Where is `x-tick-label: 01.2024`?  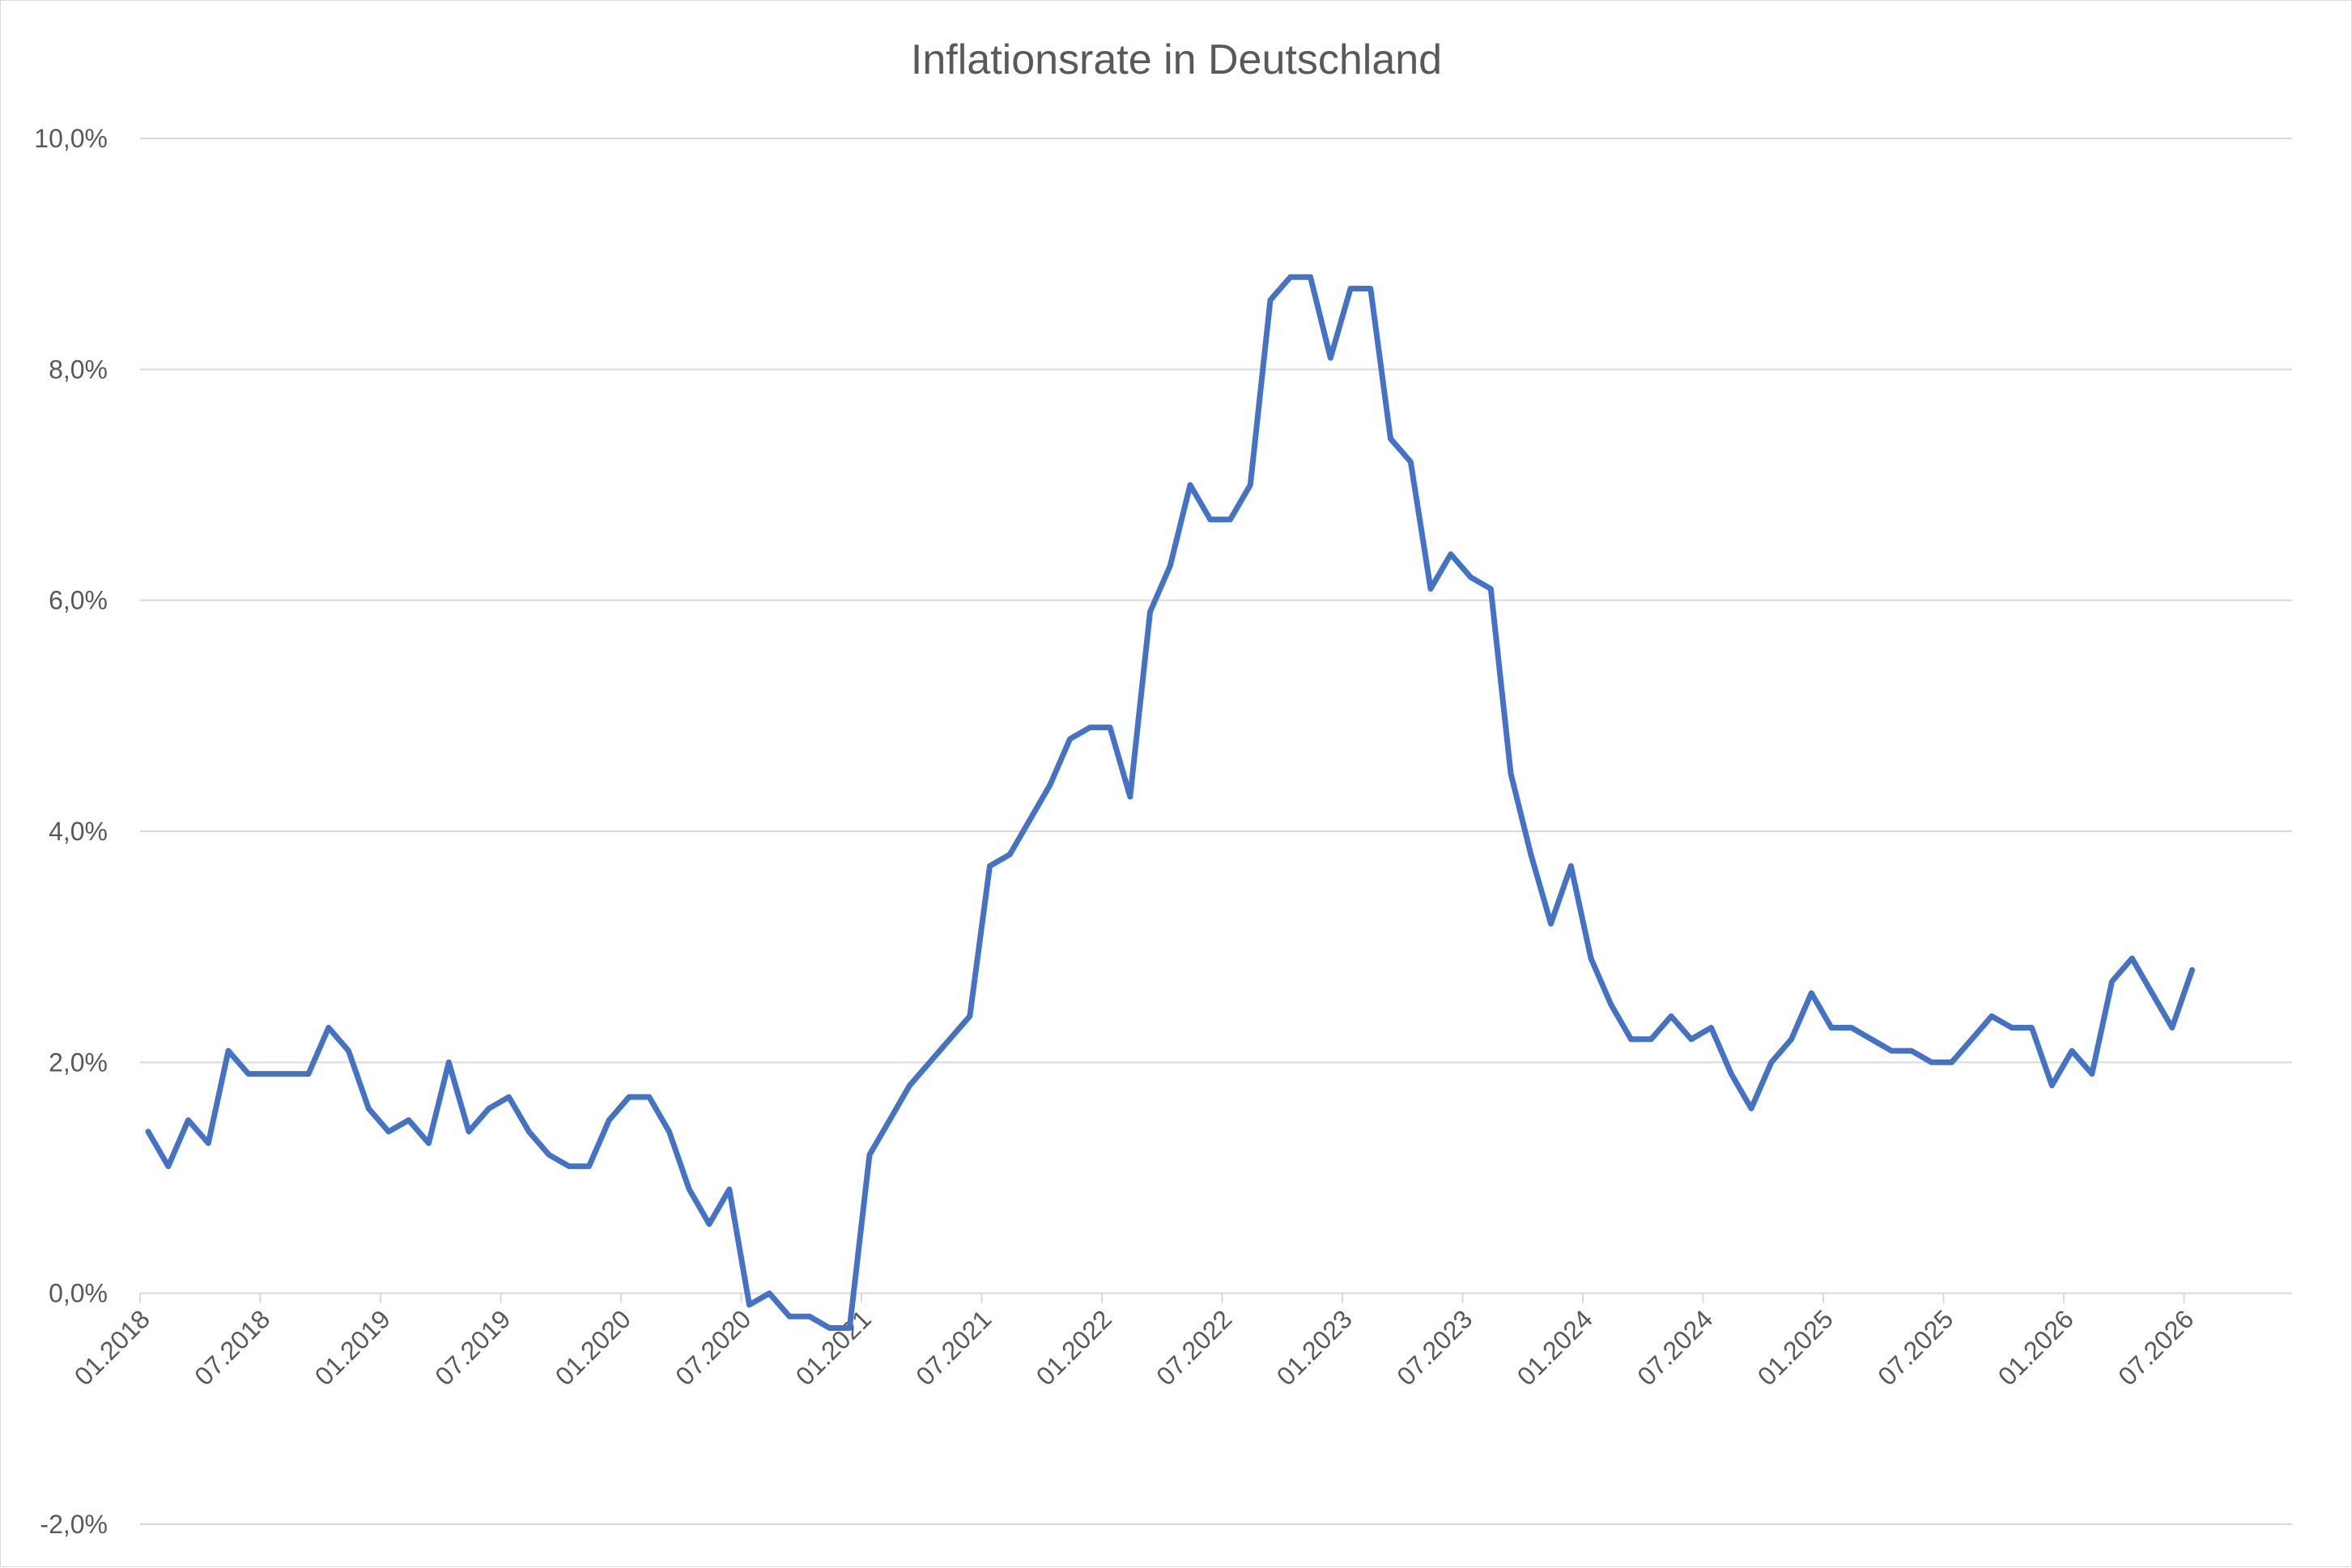 x-tick-label: 01.2024 is located at coordinates (1555, 1347).